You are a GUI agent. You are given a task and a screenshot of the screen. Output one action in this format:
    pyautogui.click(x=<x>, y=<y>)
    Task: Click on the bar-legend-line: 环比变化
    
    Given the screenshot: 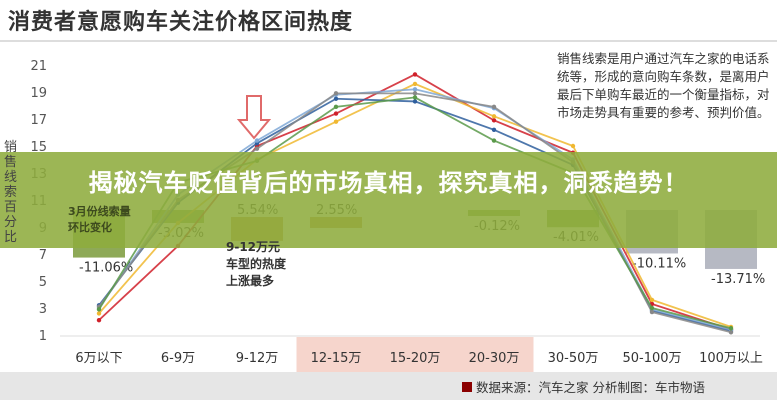 What is the action you would take?
    pyautogui.click(x=90, y=227)
    